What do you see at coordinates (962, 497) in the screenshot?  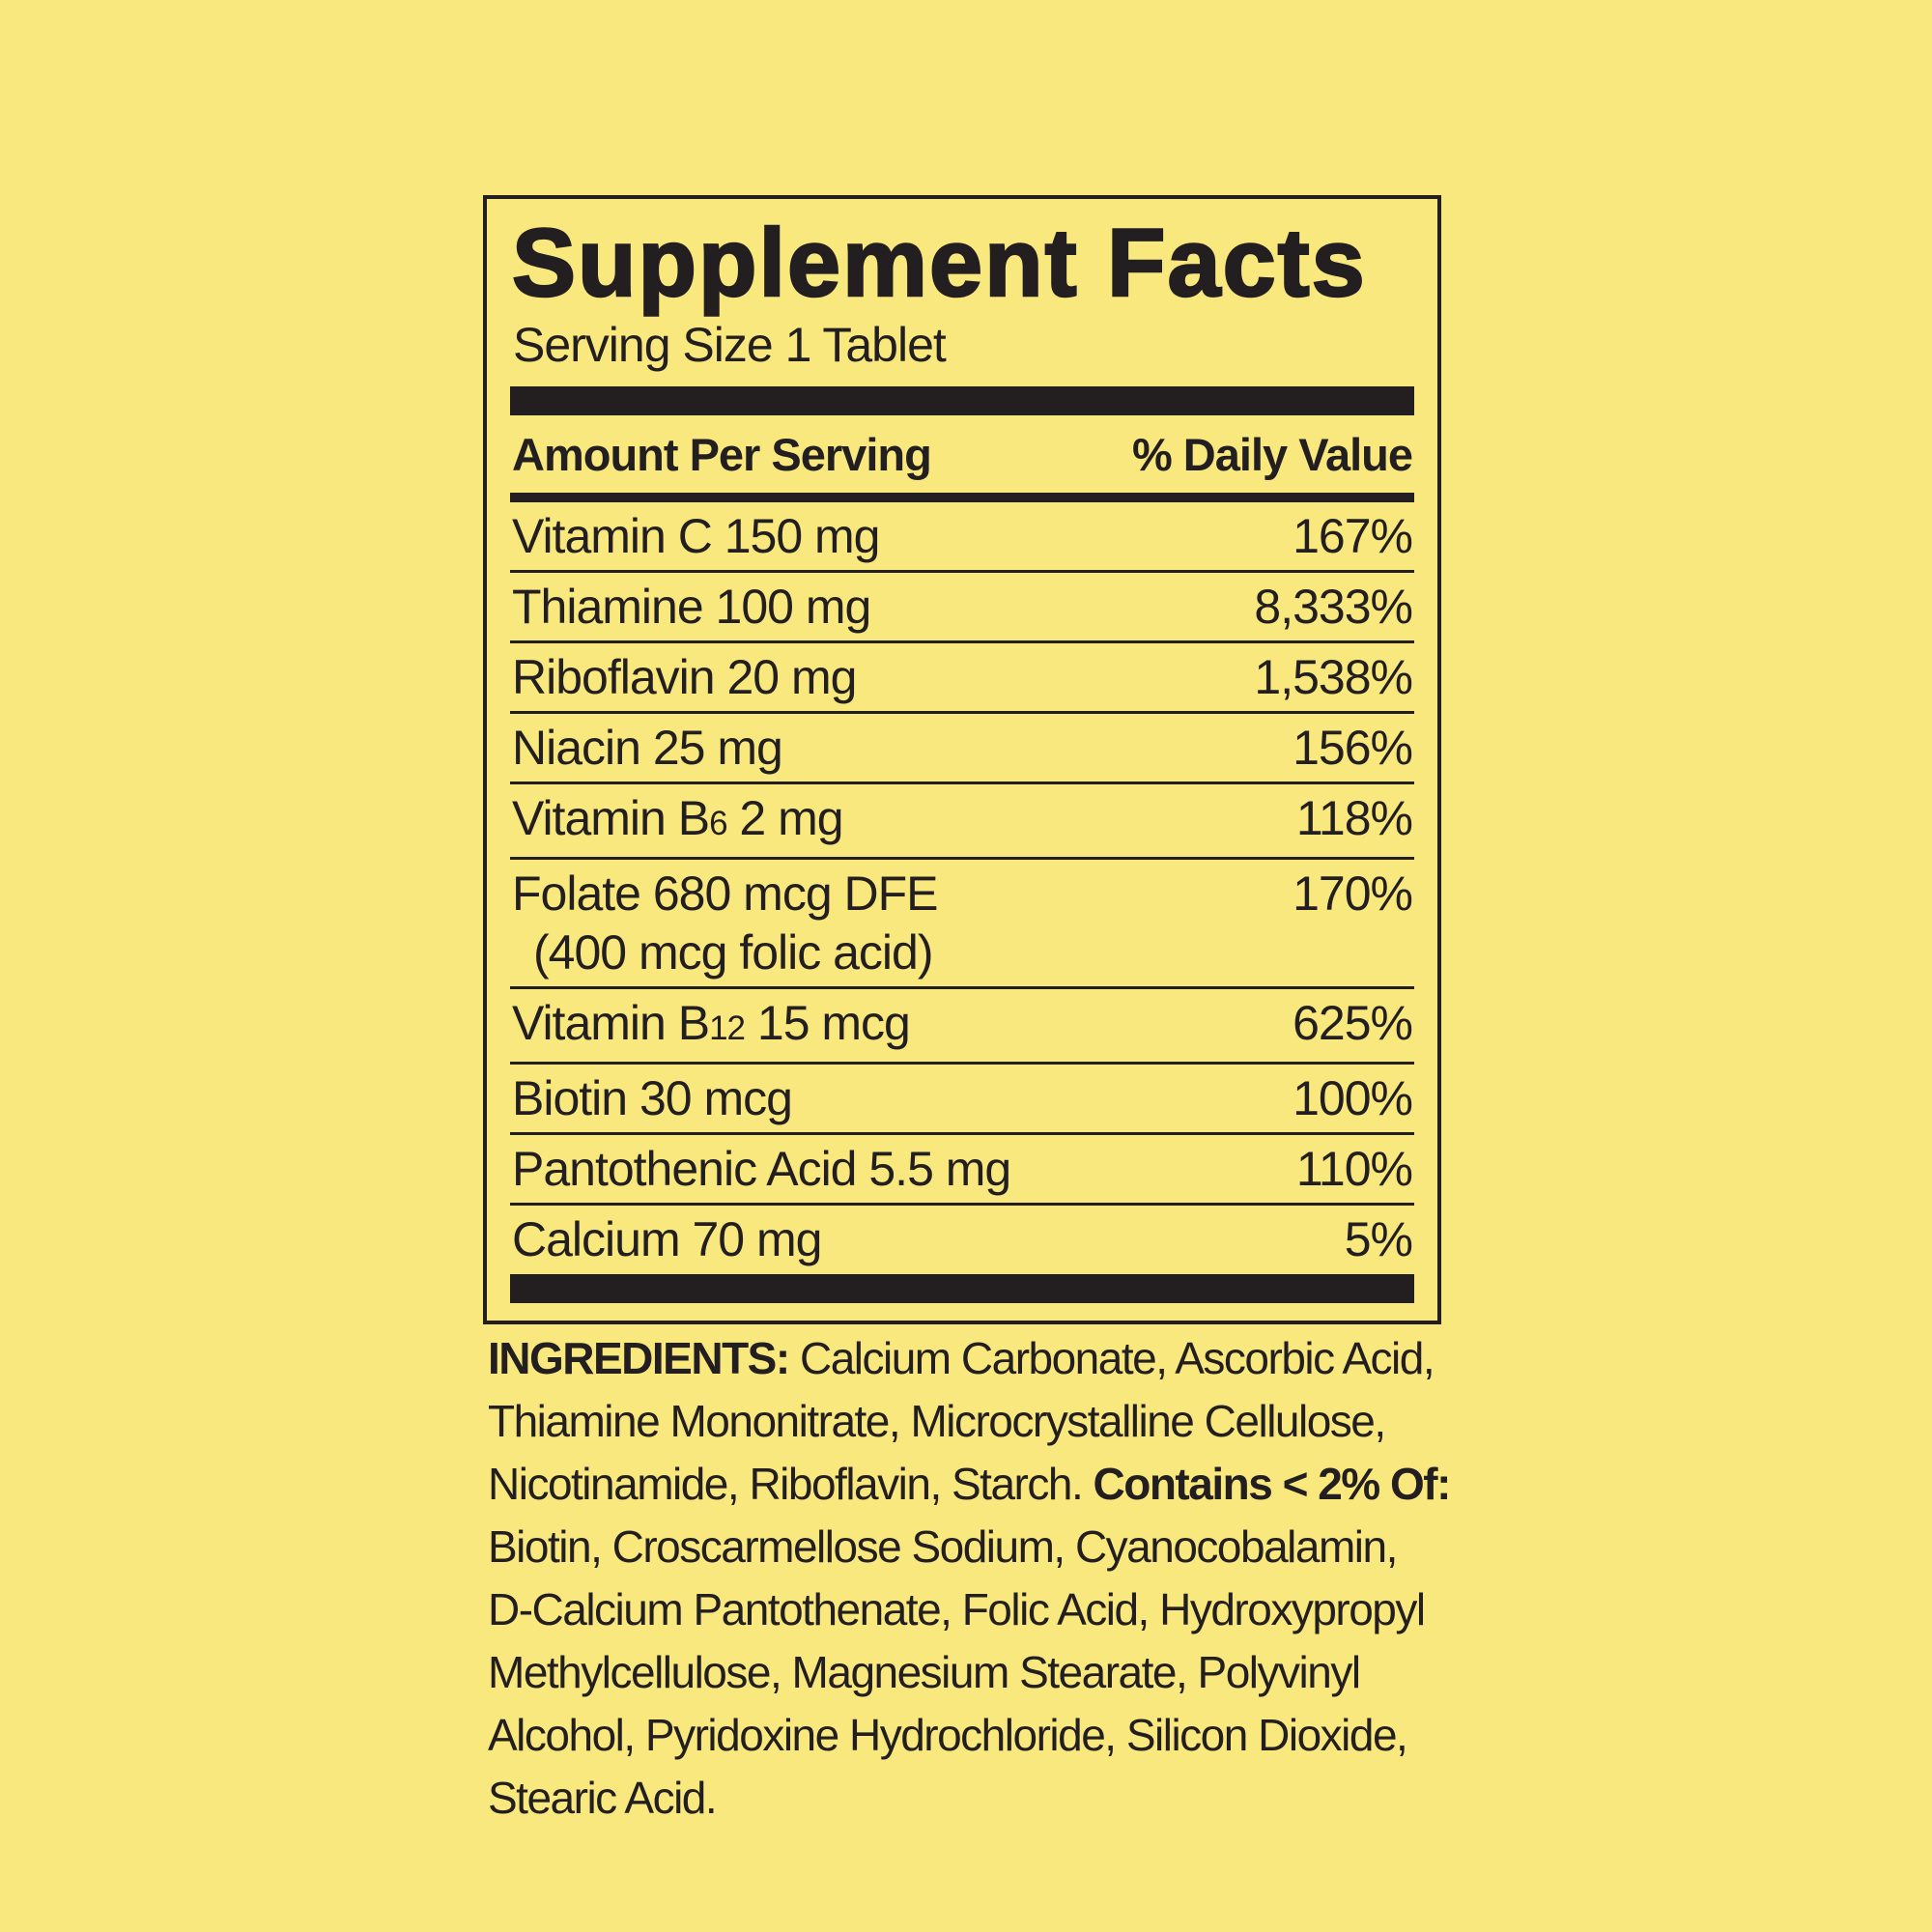 I see `divider-medium-header` at bounding box center [962, 497].